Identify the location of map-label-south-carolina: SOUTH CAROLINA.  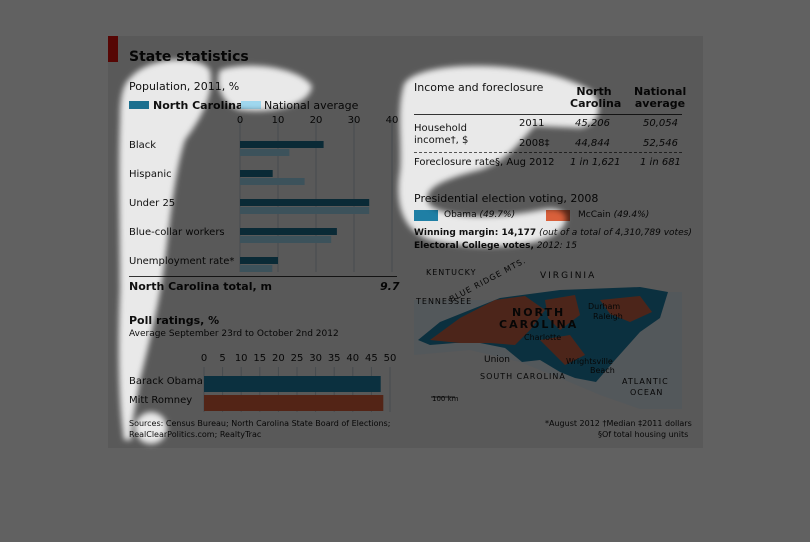
(523, 376).